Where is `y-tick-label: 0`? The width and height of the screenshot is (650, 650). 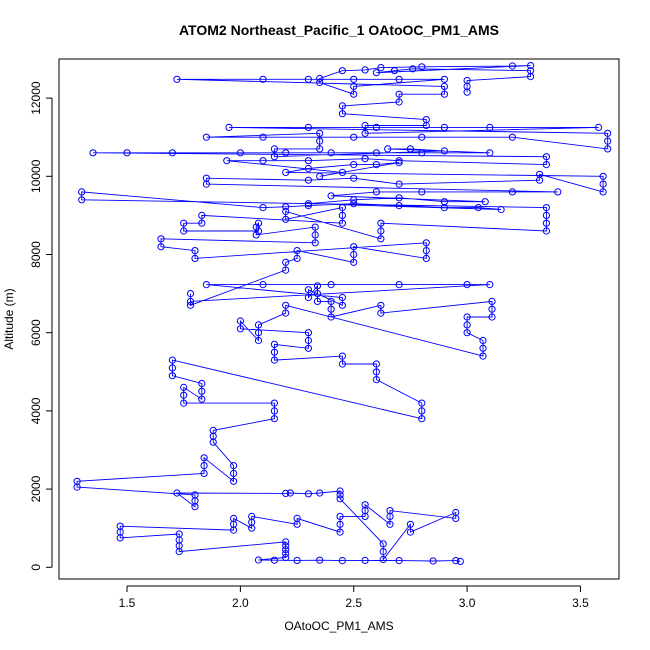
y-tick-label: 0 is located at coordinates (36, 567).